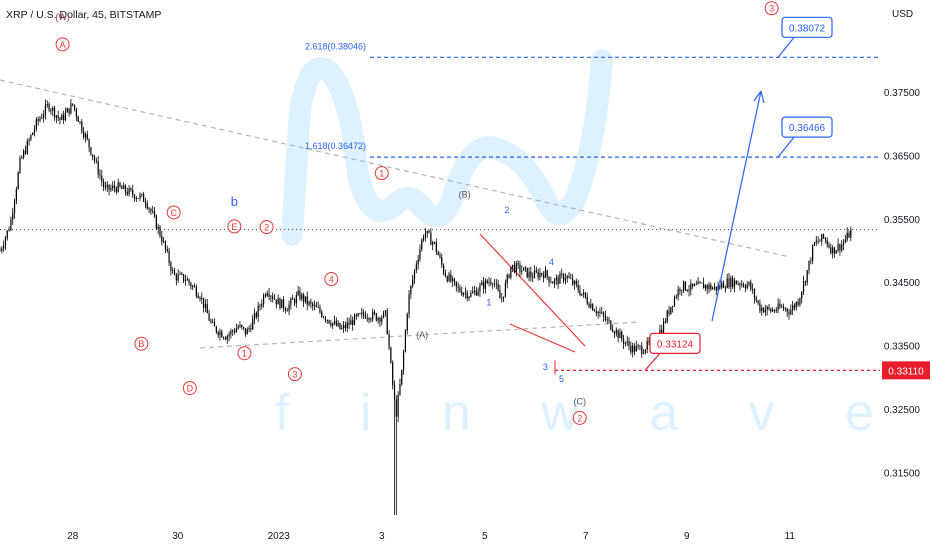  I want to click on invalidation-box, so click(675, 343).